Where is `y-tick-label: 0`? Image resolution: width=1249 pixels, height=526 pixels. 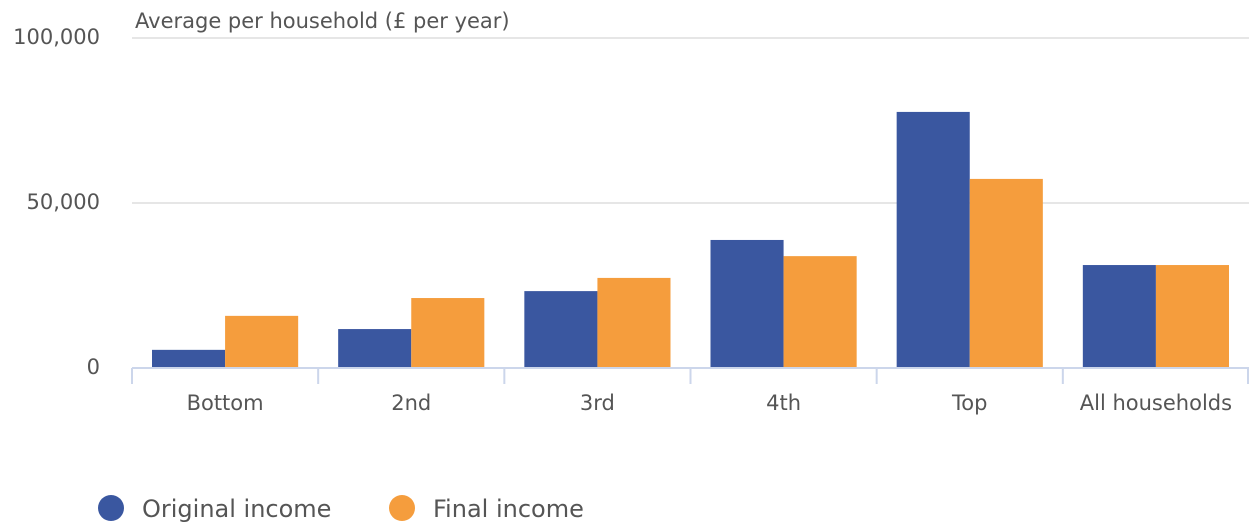
y-tick-label: 0 is located at coordinates (93, 367).